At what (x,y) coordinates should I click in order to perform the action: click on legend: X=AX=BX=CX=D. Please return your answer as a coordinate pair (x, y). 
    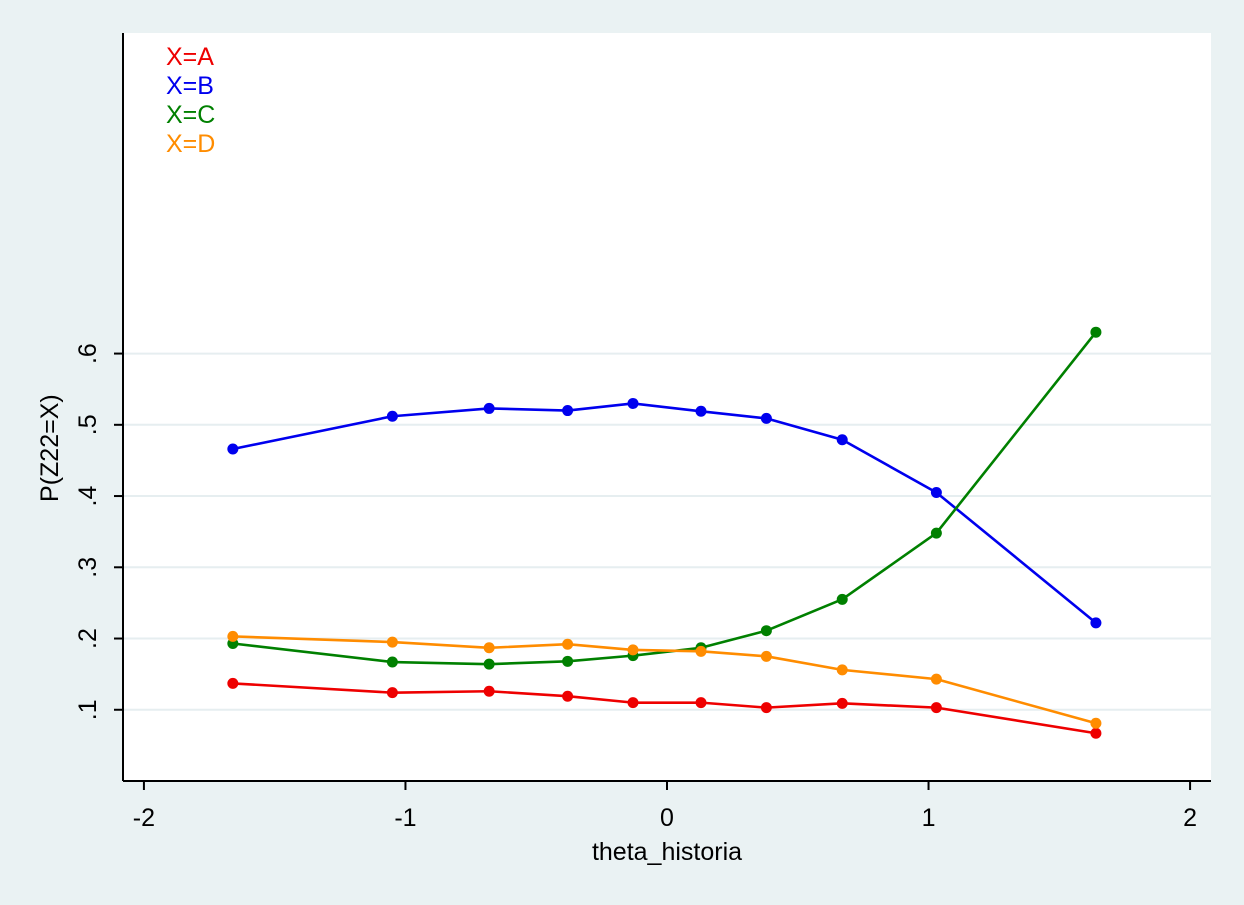
    Looking at the image, I should click on (190, 100).